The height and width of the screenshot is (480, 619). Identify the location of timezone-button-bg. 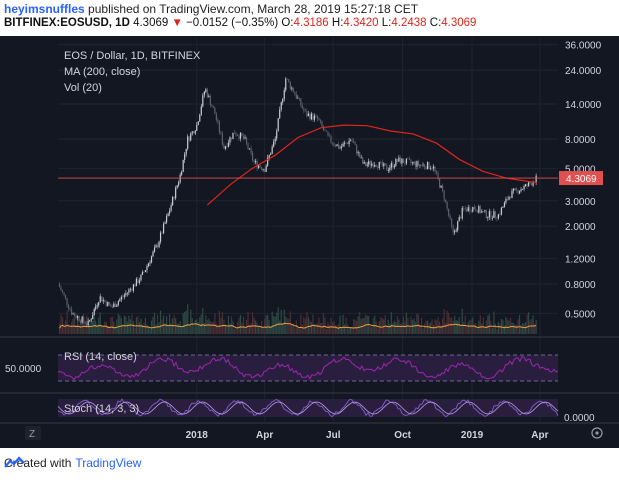
(33, 433).